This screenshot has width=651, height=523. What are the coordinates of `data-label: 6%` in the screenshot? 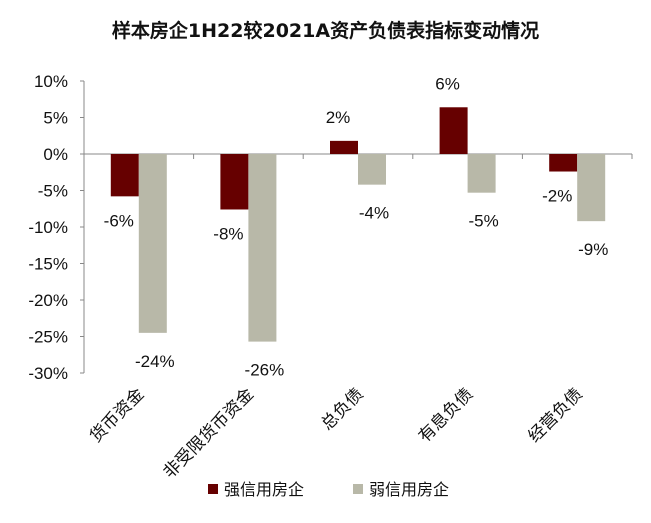 It's located at (447, 83).